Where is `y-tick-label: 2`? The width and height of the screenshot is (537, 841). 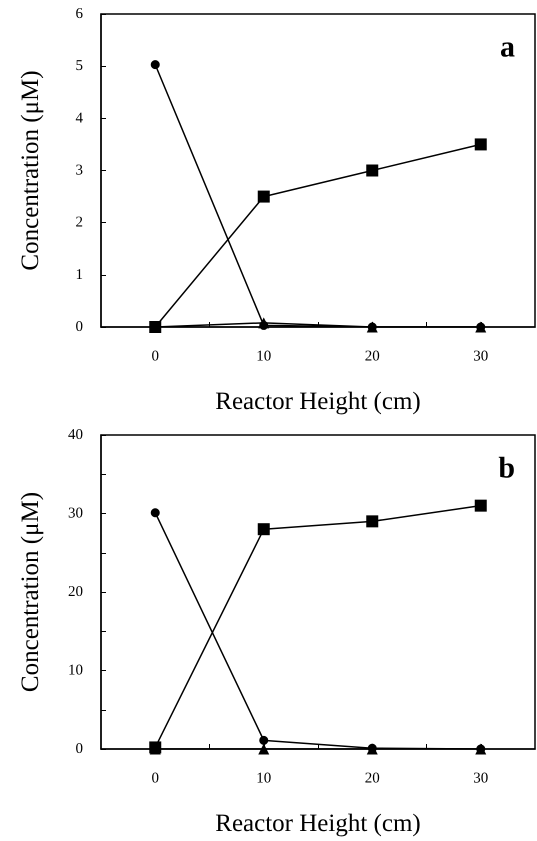 y-tick-label: 2 is located at coordinates (79, 222).